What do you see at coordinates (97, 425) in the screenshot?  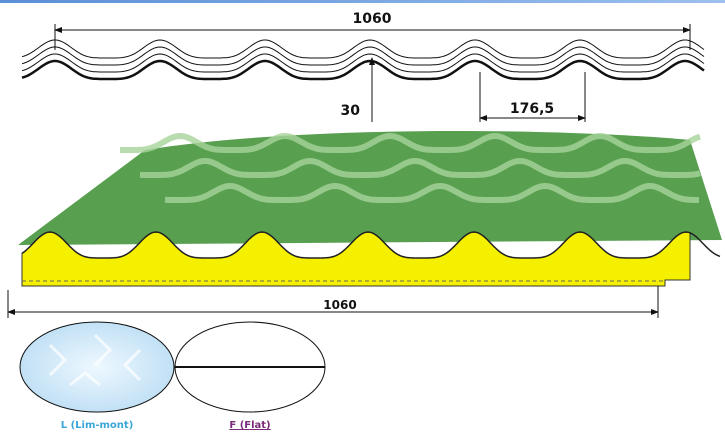 I see `option-label: L (Lim-mont)` at bounding box center [97, 425].